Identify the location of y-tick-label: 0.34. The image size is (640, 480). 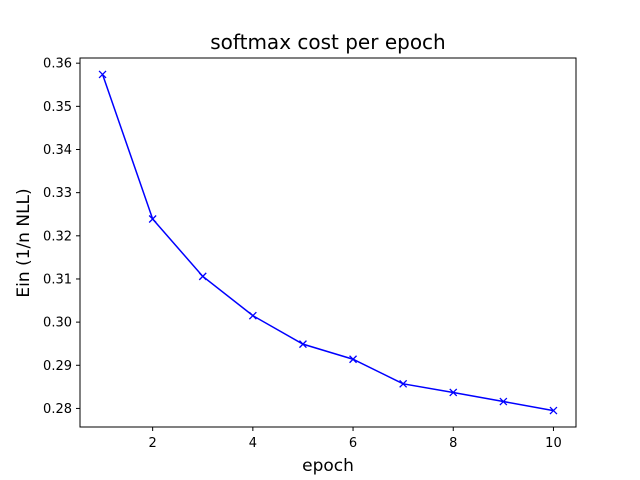
(57, 150).